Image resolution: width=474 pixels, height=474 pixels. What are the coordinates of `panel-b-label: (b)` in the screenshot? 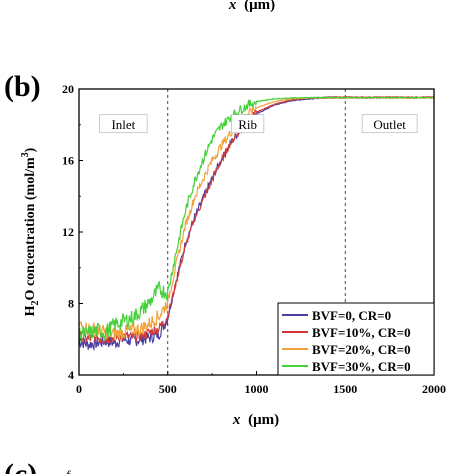 It's located at (22, 86).